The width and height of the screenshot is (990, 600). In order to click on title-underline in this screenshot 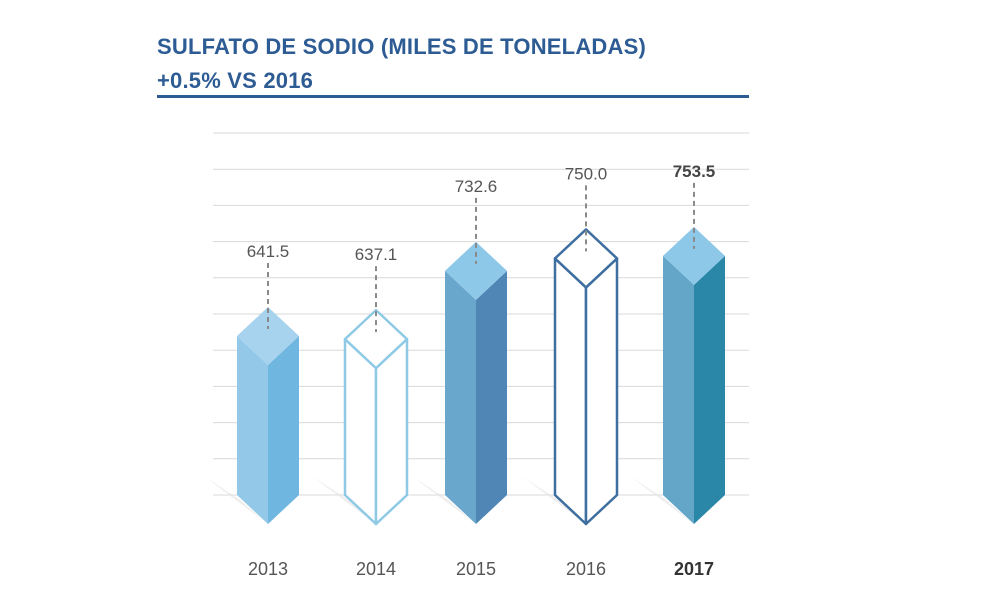, I will do `click(453, 96)`.